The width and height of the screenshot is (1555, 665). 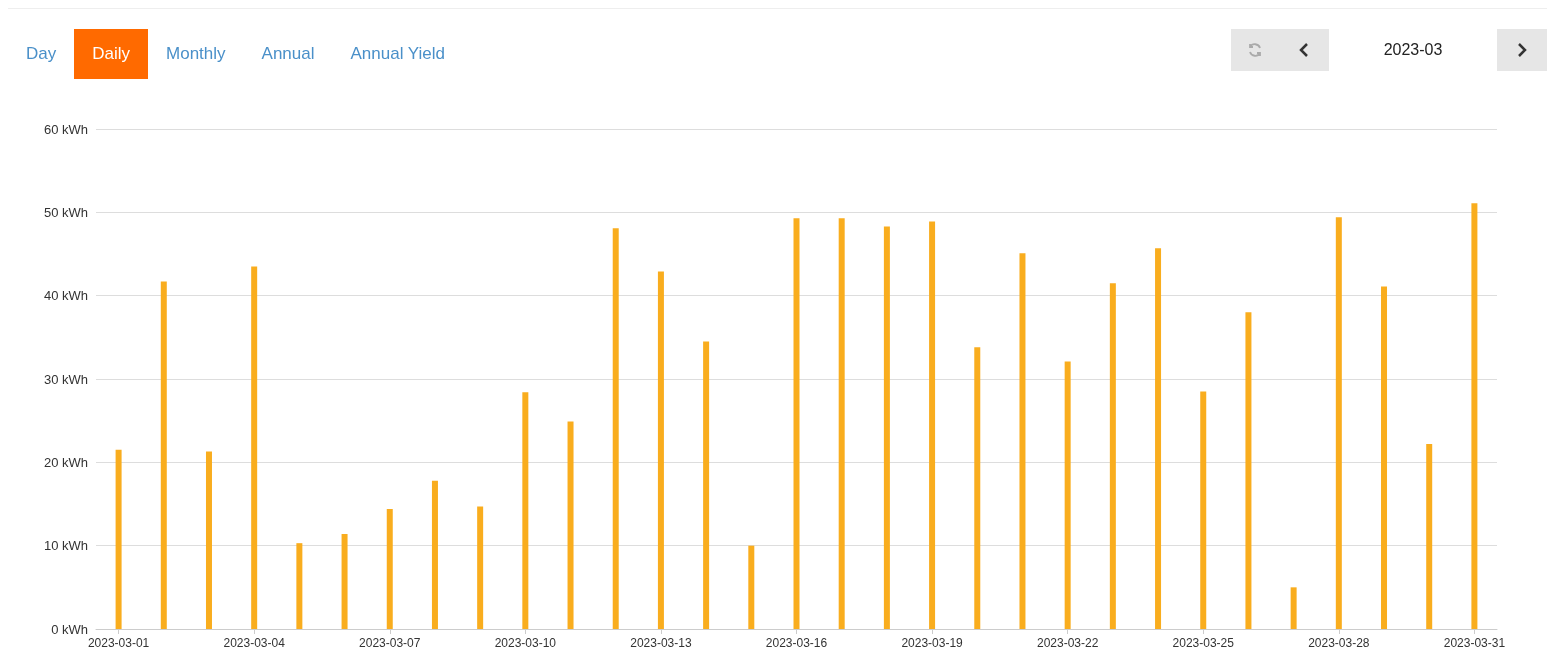 I want to click on x-tick-label: 2023-03-07, so click(x=390, y=643).